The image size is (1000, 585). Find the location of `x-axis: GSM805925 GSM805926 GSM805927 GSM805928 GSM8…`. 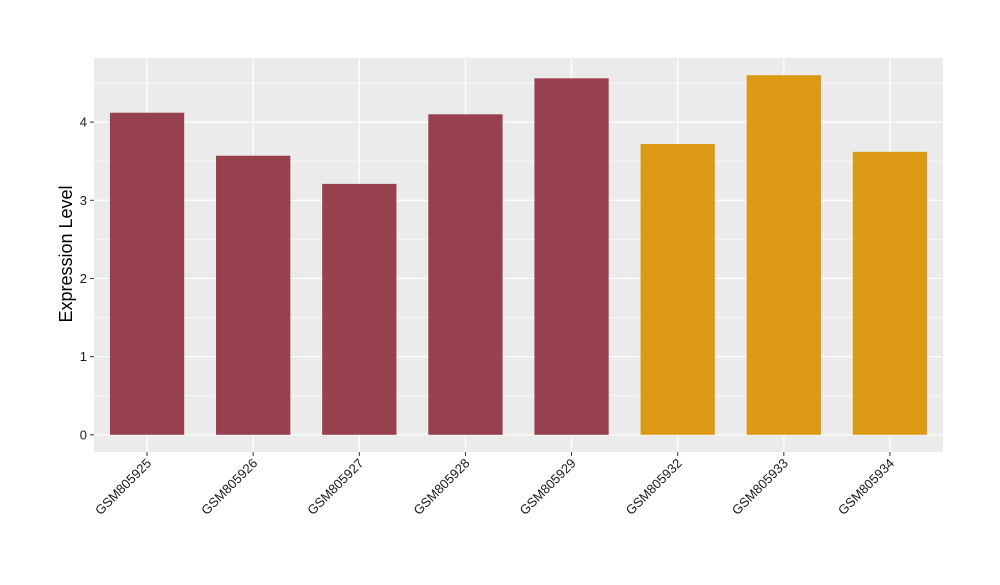

x-axis: GSM805925 GSM805926 GSM805927 GSM805928 GSM8… is located at coordinates (494, 485).